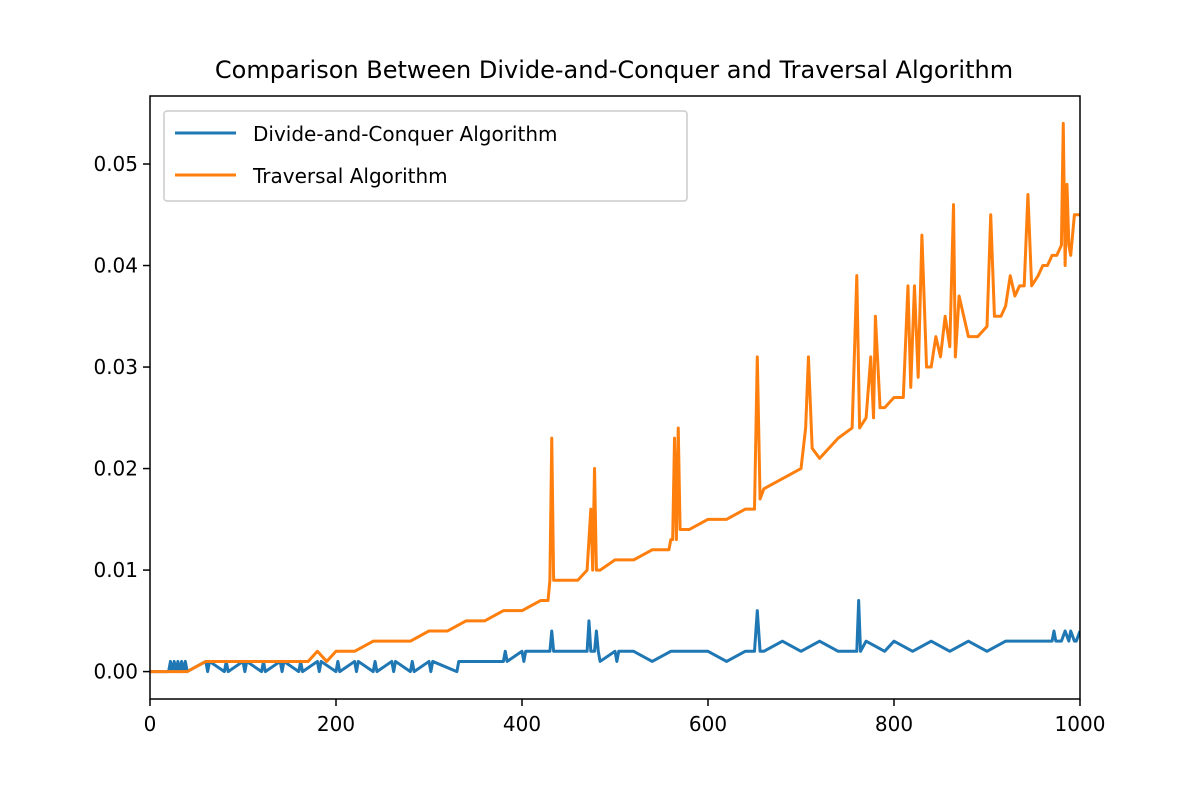  Describe the element at coordinates (405, 134) in the screenshot. I see `legend-label-divide: Divide-and-Conquer Algorithm` at that location.